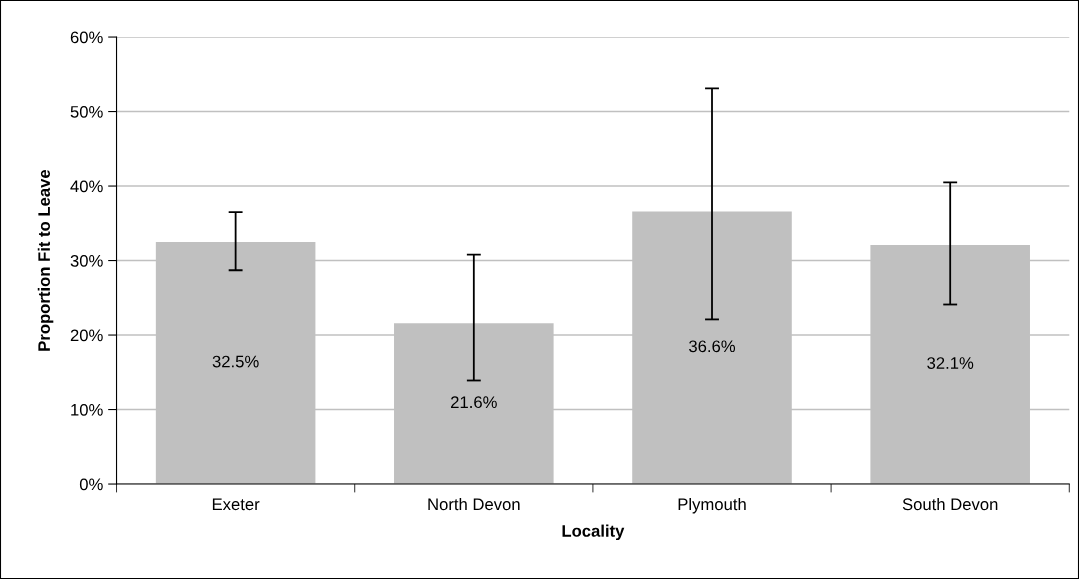 This screenshot has width=1079, height=579. Describe the element at coordinates (712, 346) in the screenshot. I see `data-label: 36.6%` at that location.